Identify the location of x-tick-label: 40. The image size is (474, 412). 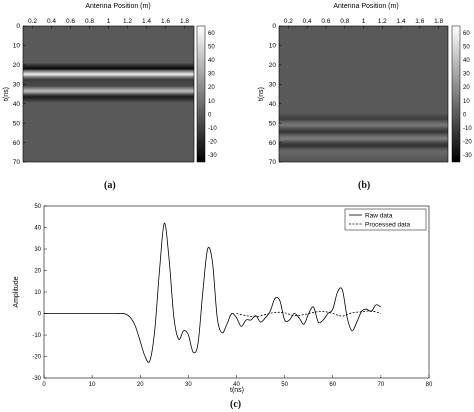
(236, 385).